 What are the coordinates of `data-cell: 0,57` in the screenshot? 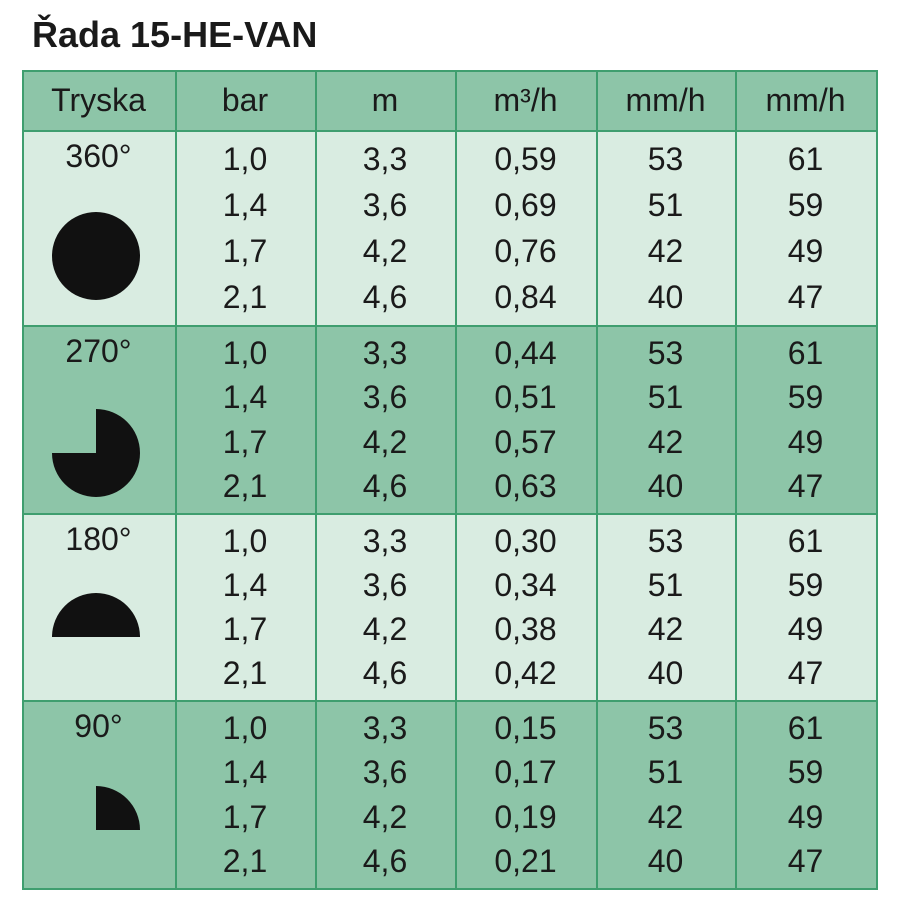 It's located at (525, 441).